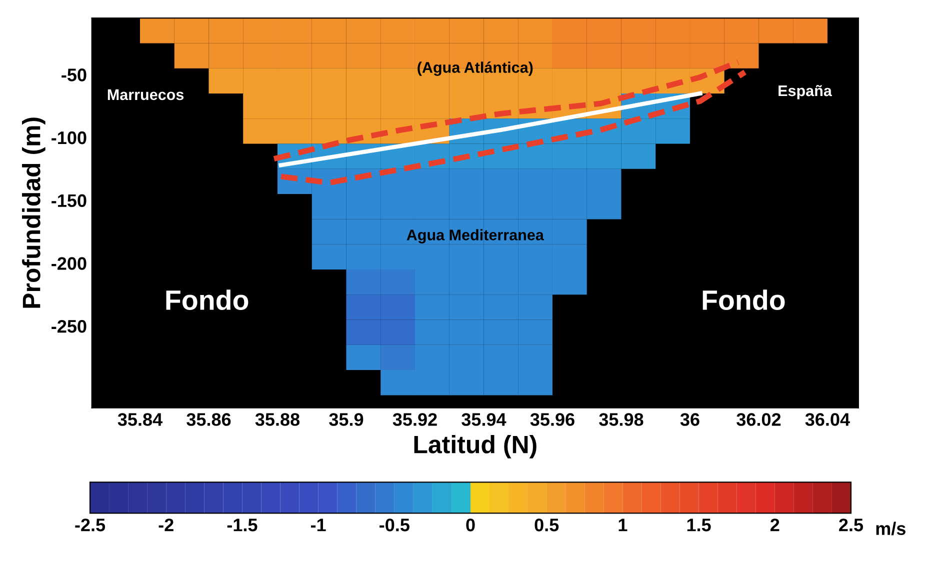 This screenshot has height=564, width=928. What do you see at coordinates (166, 525) in the screenshot?
I see `color-bar-label: -2` at bounding box center [166, 525].